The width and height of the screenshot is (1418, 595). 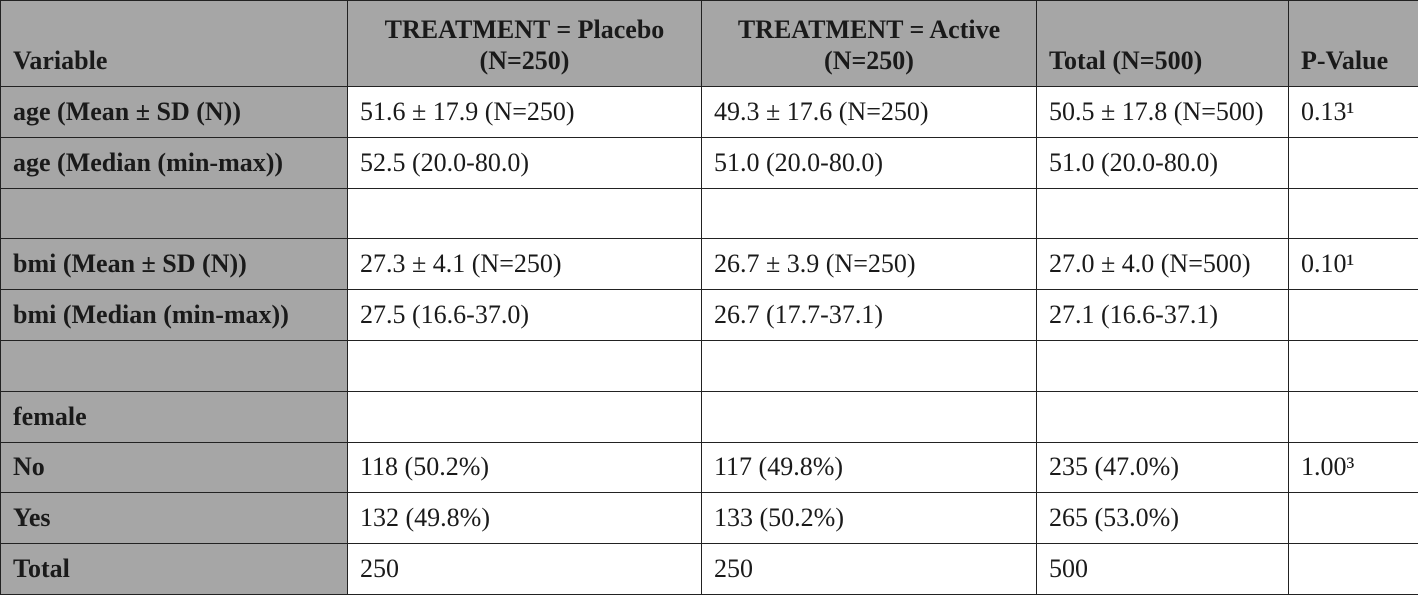 I want to click on cell: 235 (47.0%), so click(x=1163, y=467).